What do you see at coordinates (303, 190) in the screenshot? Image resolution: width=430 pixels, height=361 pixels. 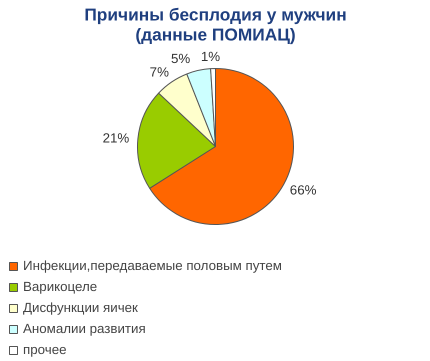 I see `data-label: 66%` at bounding box center [303, 190].